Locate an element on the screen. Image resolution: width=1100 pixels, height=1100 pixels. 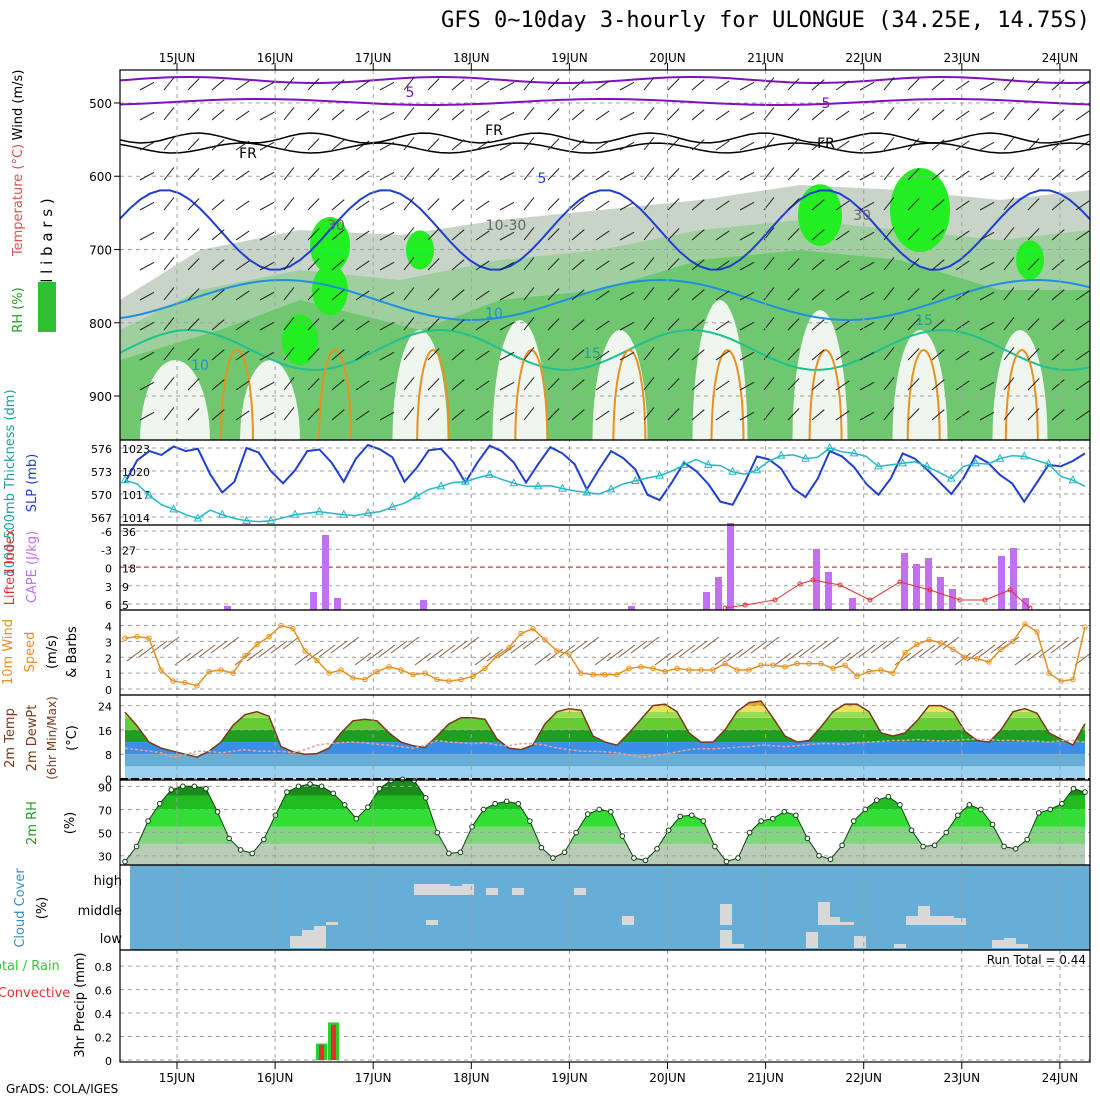
run-total-label: Run Total = 0.44 is located at coordinates (1036, 960).